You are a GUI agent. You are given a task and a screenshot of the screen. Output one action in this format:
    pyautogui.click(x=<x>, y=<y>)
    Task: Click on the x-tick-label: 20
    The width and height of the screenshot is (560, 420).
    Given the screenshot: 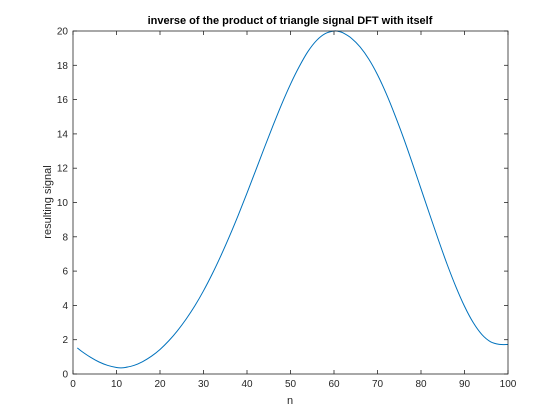 What is the action you would take?
    pyautogui.click(x=160, y=384)
    